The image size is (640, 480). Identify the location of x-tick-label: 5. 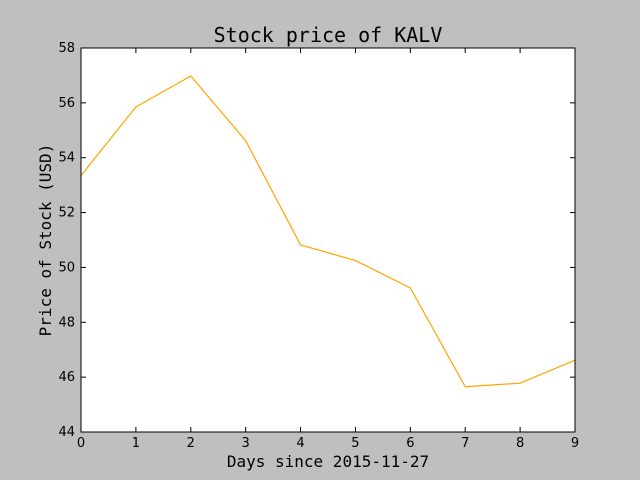
(355, 443).